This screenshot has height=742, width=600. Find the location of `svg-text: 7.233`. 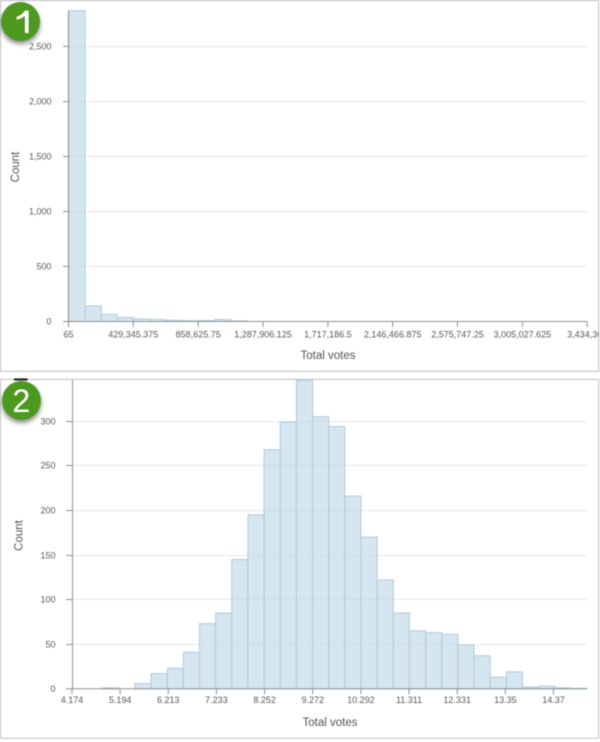

svg-text: 7.233 is located at coordinates (216, 700).